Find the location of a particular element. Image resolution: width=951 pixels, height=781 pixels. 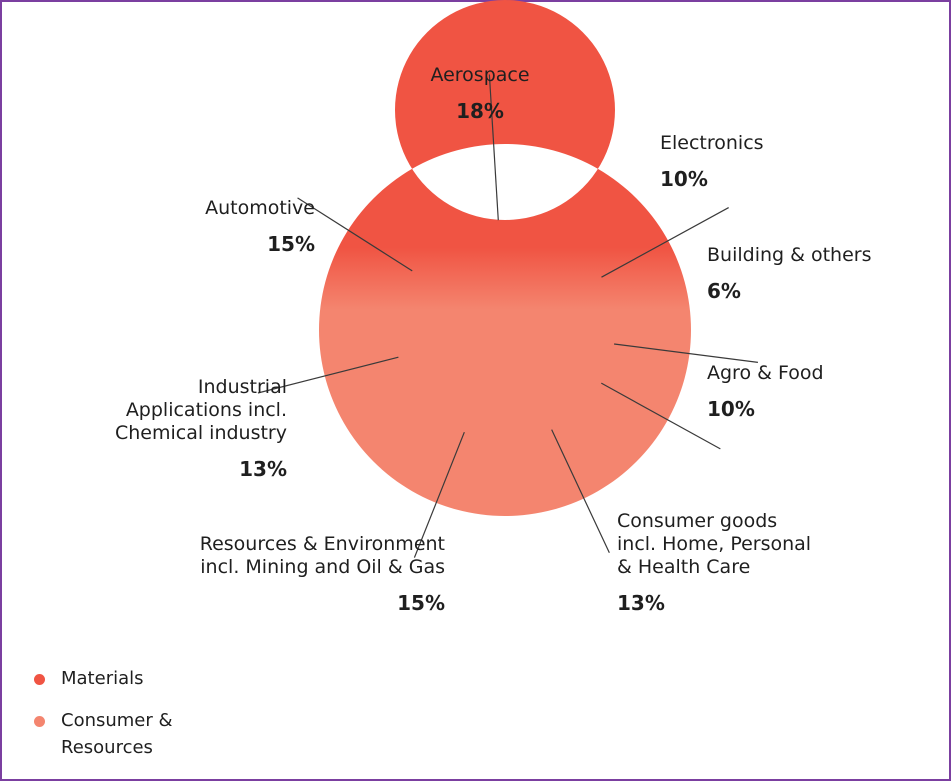

label-automotive-name: Automotive is located at coordinates (260, 208).